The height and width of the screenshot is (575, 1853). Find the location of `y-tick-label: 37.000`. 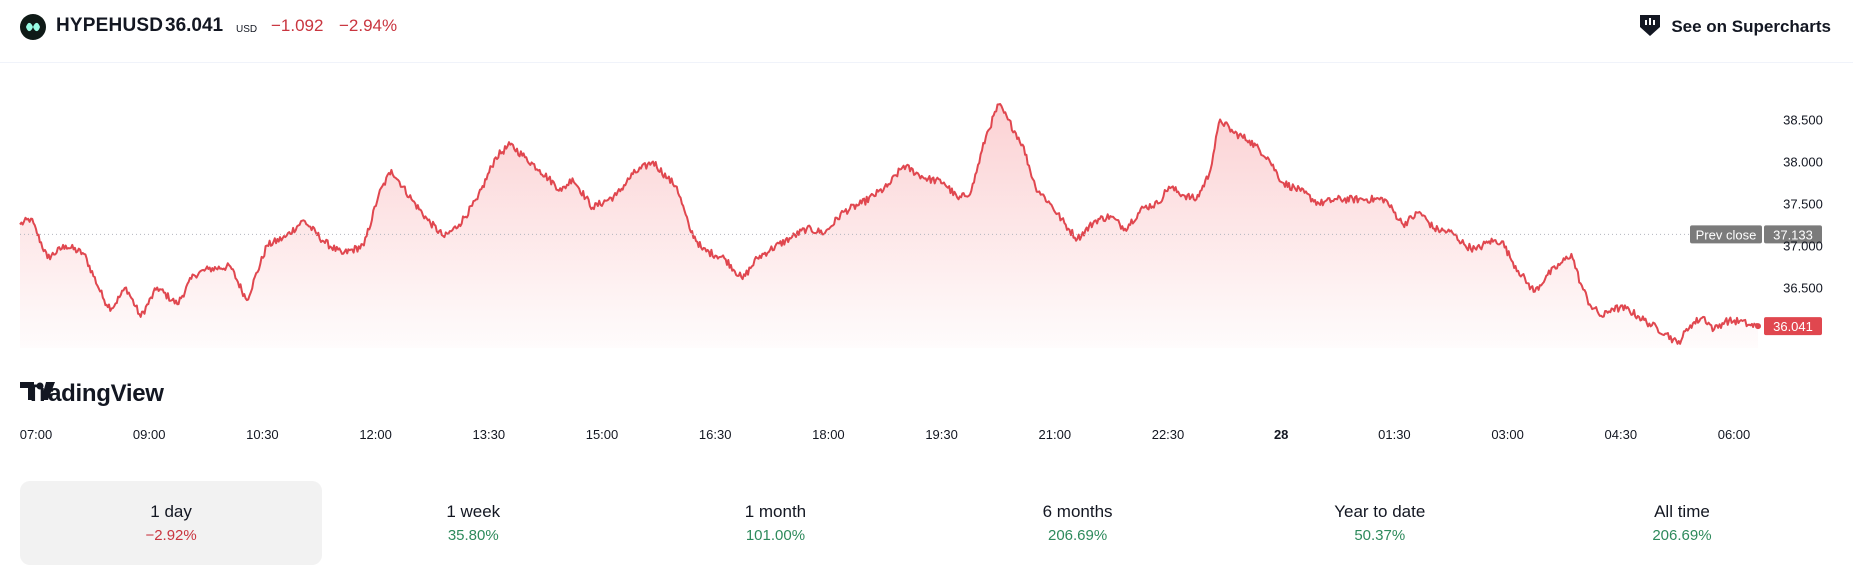

y-tick-label: 37.000 is located at coordinates (1803, 246).